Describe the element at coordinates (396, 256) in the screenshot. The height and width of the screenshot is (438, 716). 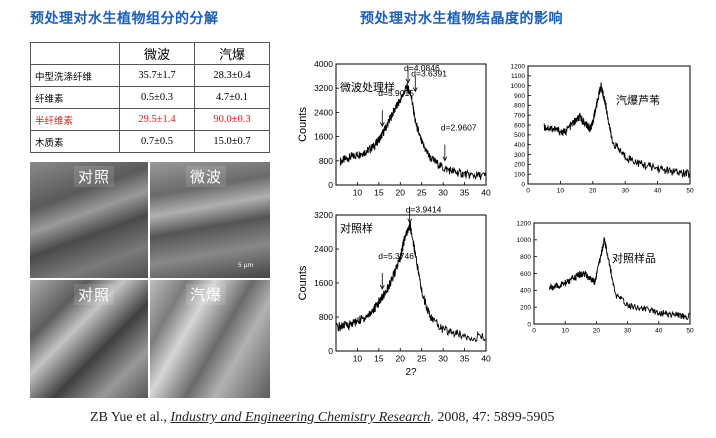
I see `peak-annotation: d=5.3746` at that location.